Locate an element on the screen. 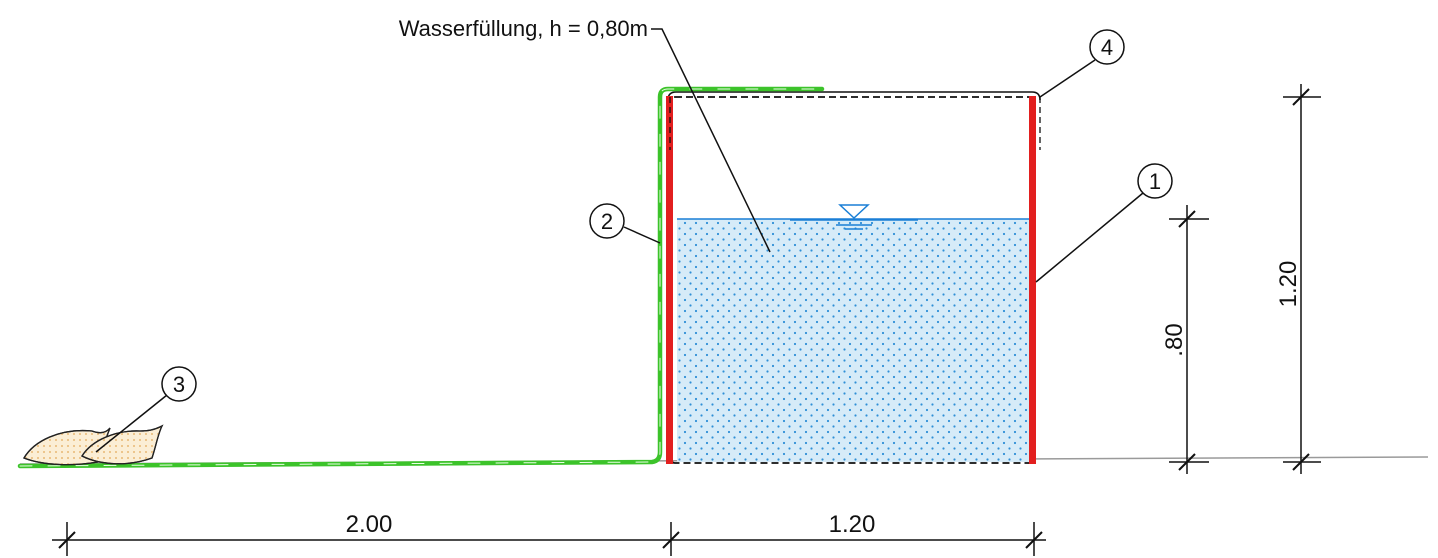 The width and height of the screenshot is (1438, 558). dimension-bottom-left-label: 2.00 is located at coordinates (369, 524).